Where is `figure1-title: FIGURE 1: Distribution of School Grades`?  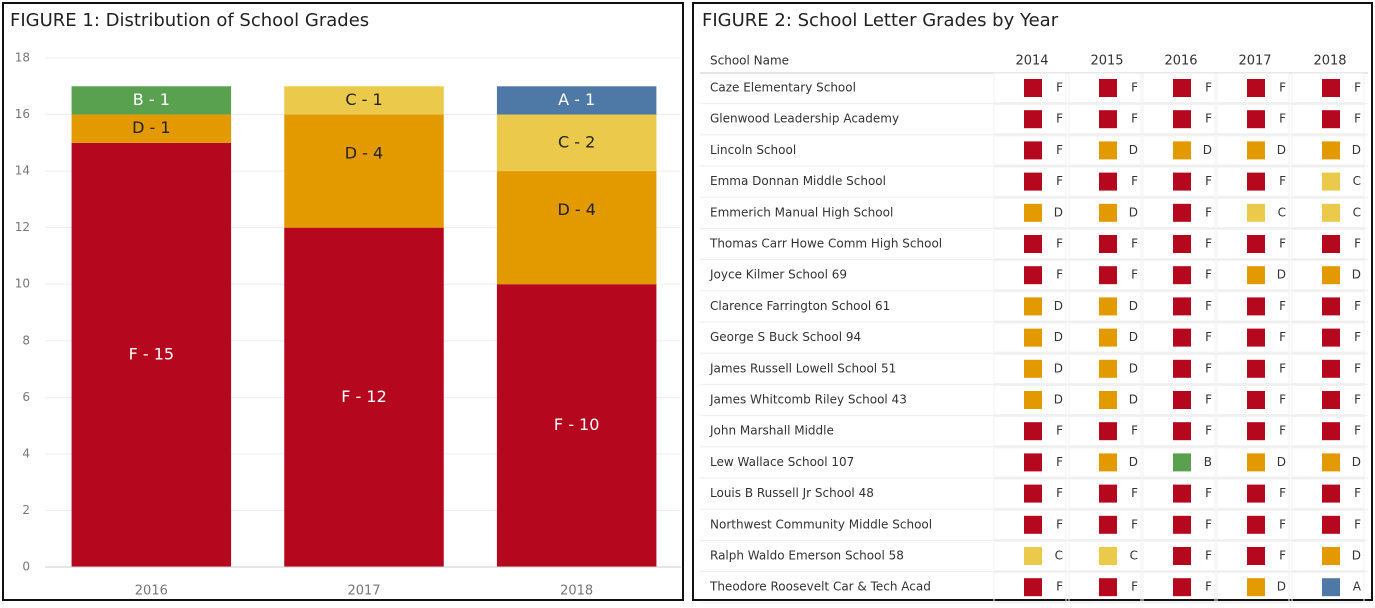 figure1-title: FIGURE 1: Distribution of School Grades is located at coordinates (189, 20).